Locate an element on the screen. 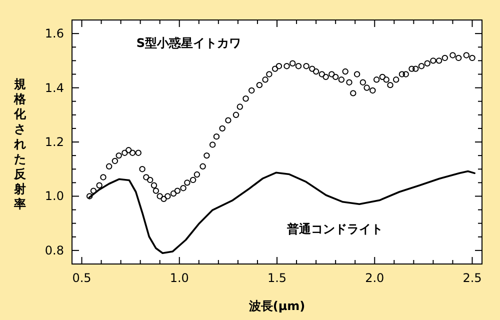 The image size is (500, 320). y-tick-label: 1.4 is located at coordinates (54, 87).